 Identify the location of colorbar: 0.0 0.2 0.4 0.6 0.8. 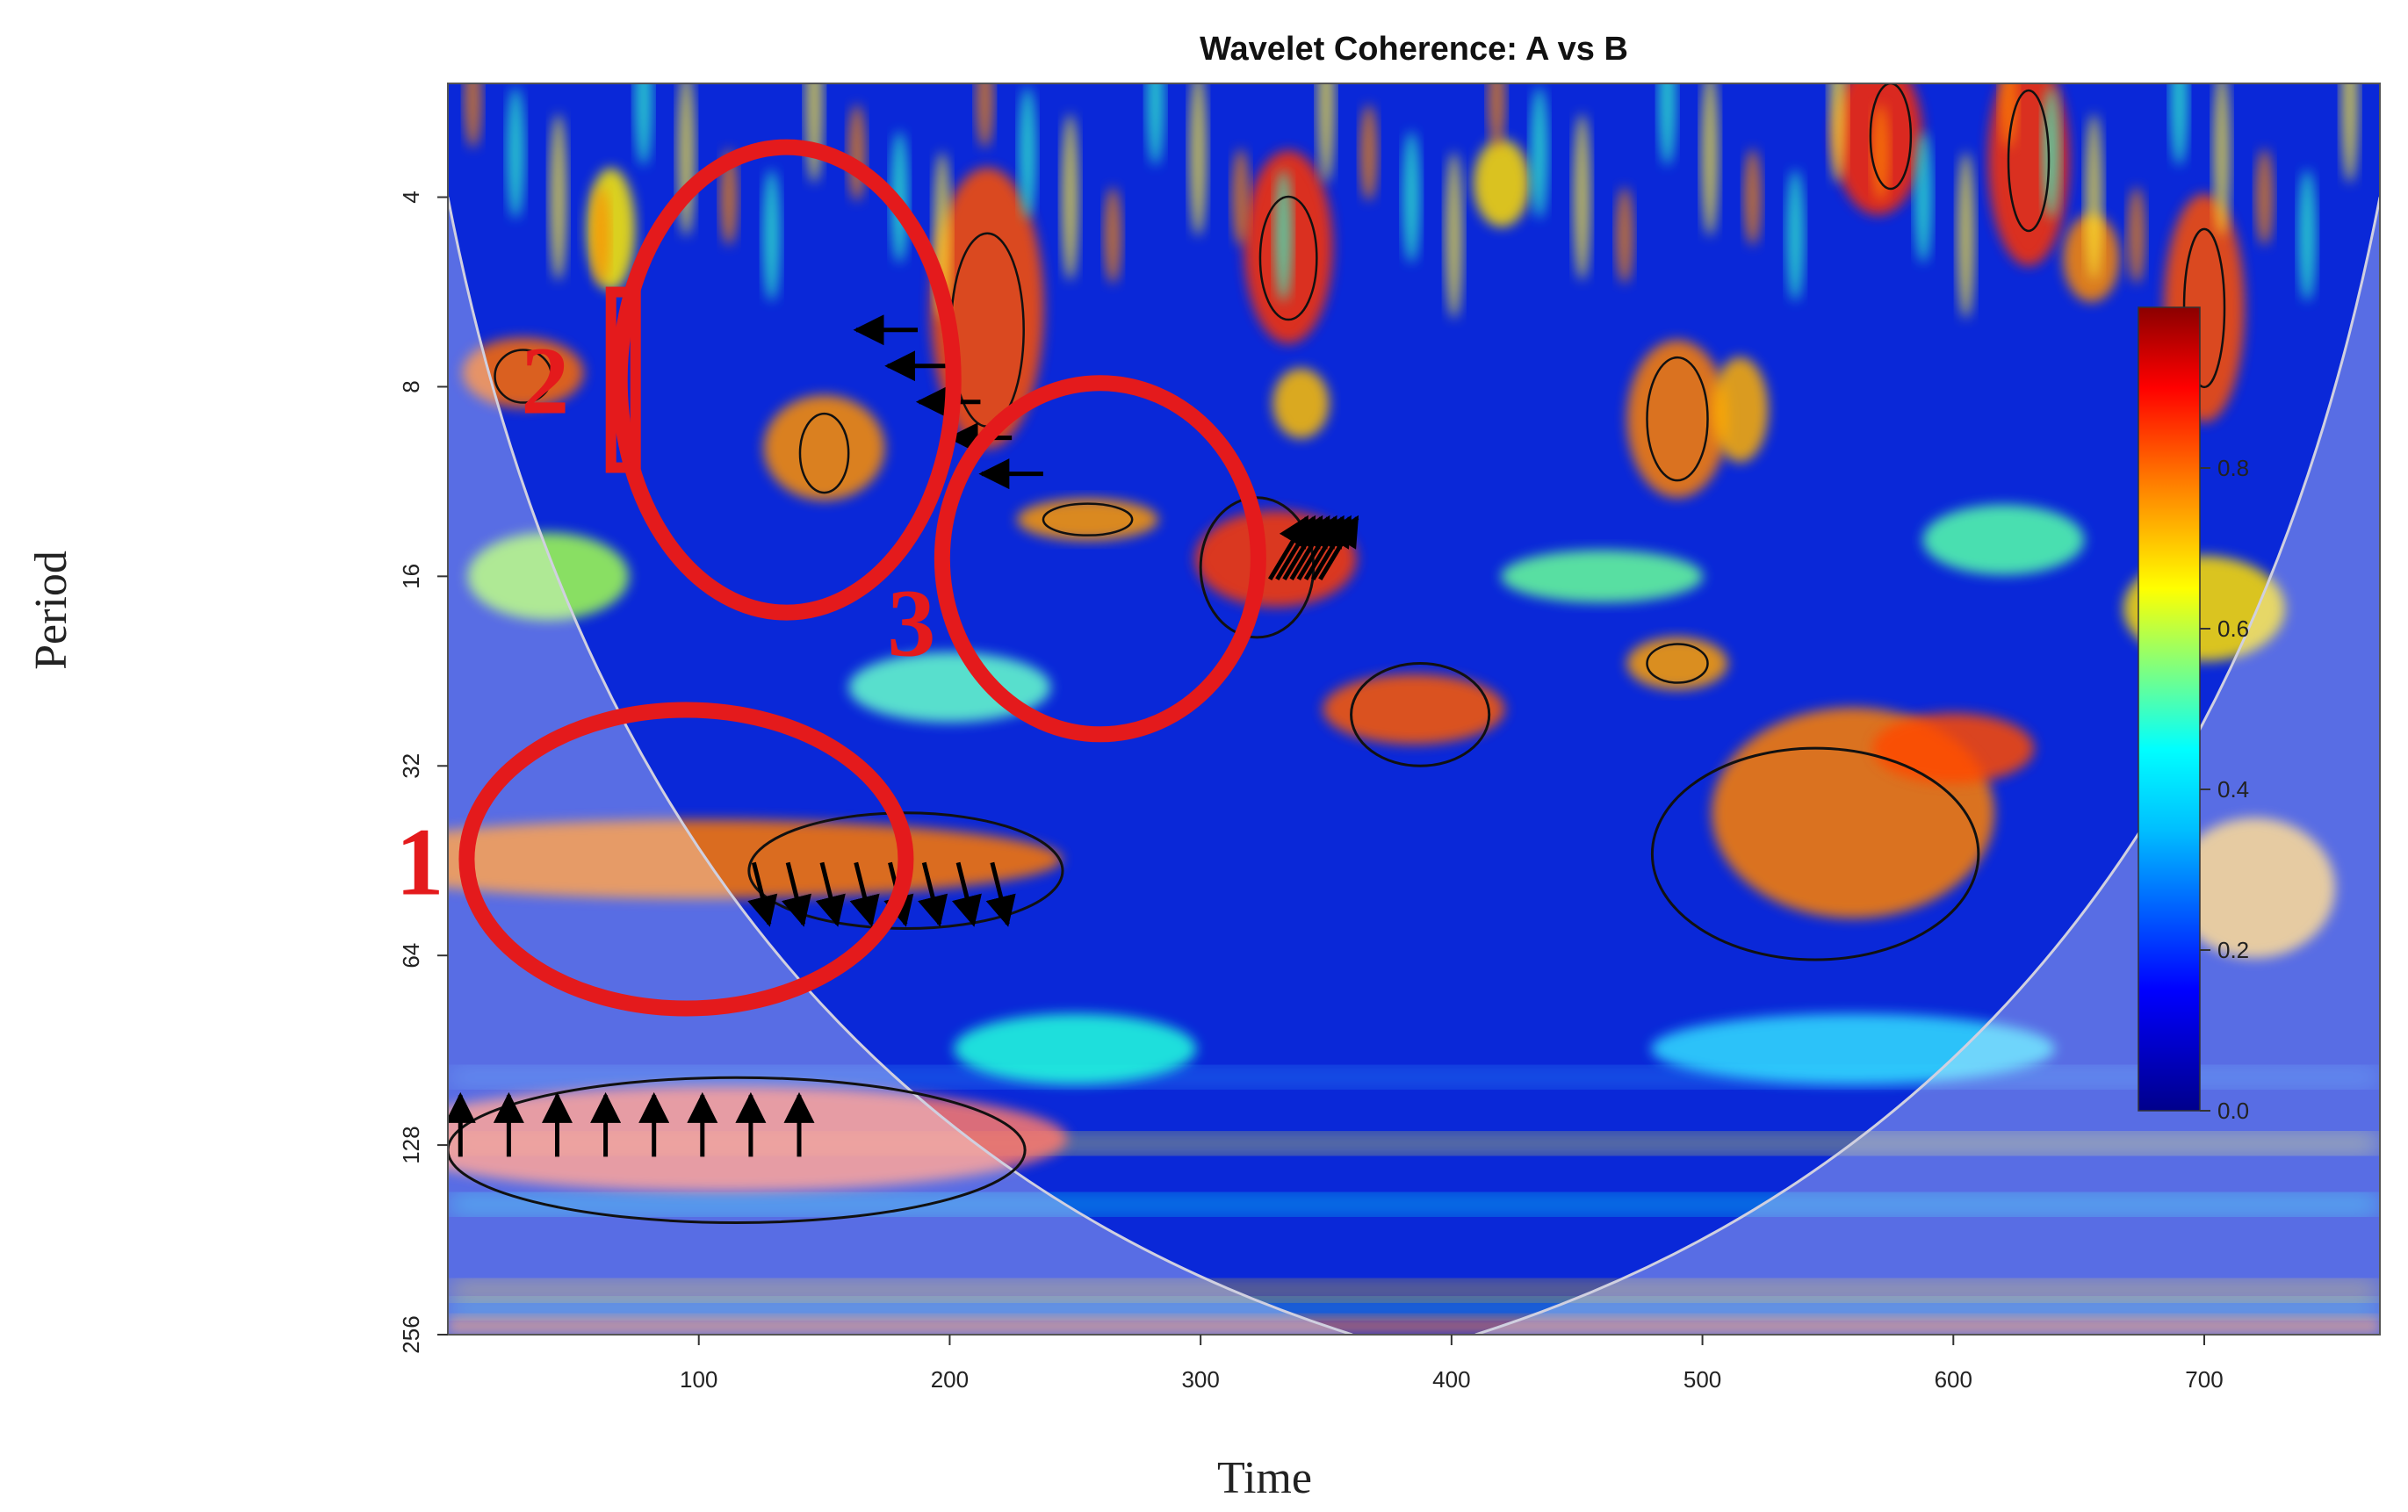
(2194, 715).